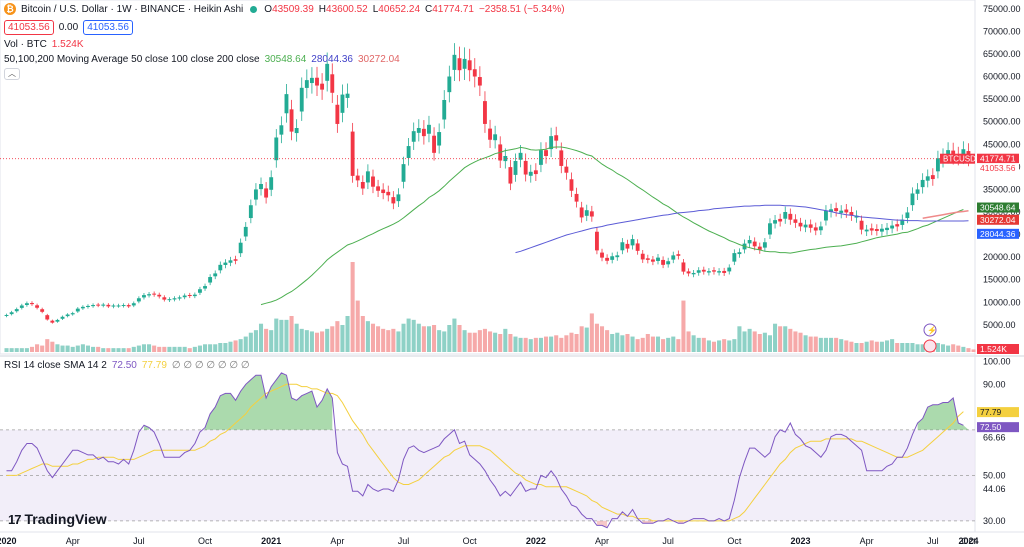 Image resolution: width=1024 pixels, height=547 pixels. What do you see at coordinates (67, 44) in the screenshot?
I see `volume-value: 1.524K` at bounding box center [67, 44].